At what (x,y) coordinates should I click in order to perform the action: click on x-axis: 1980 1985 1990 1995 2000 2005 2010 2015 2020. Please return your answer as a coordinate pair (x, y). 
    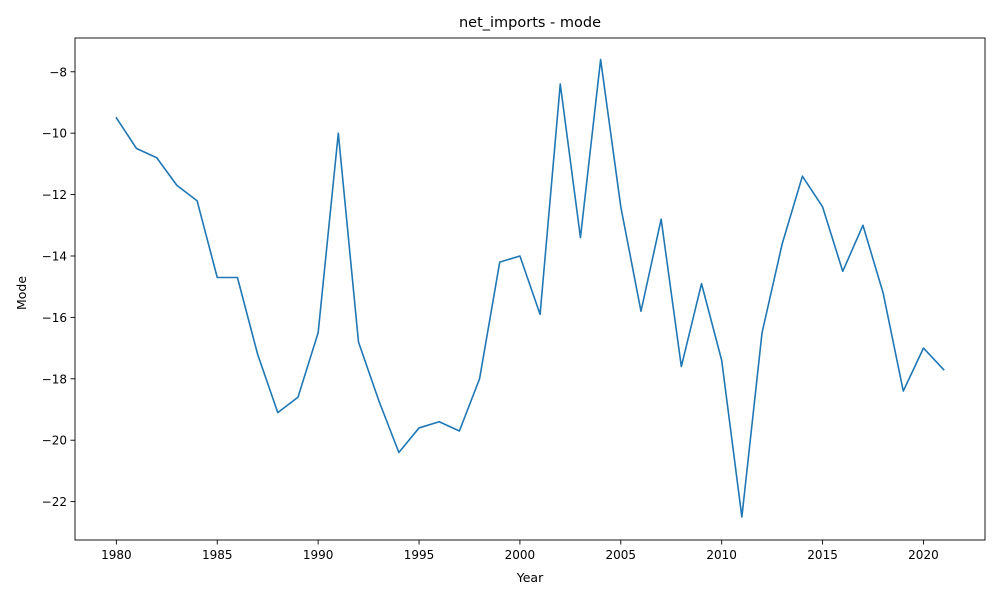
    Looking at the image, I should click on (520, 551).